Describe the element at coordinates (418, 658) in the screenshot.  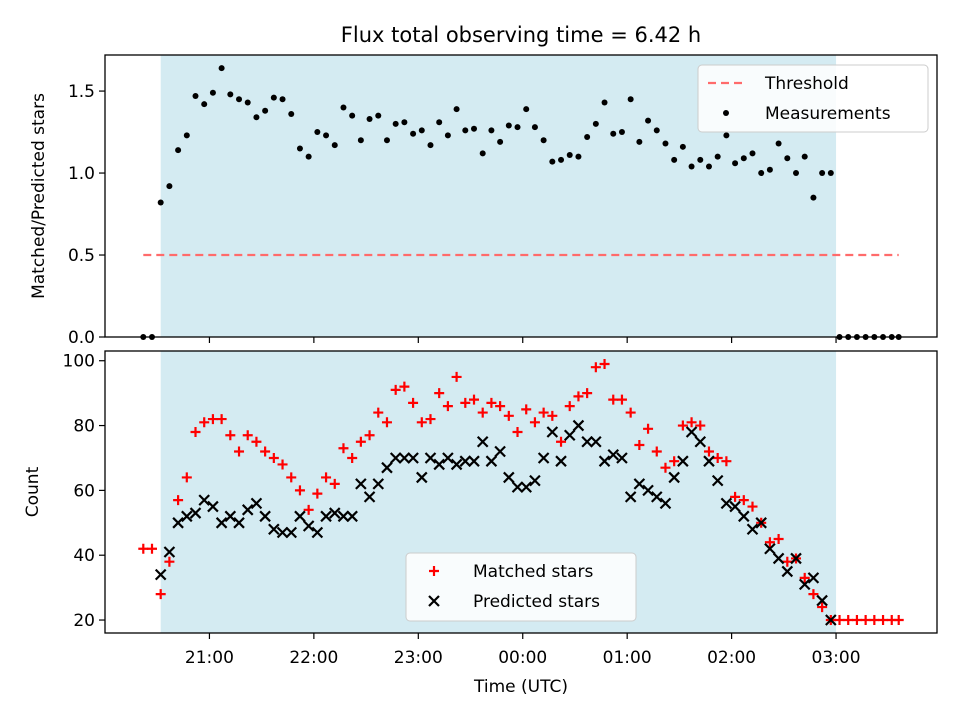
I see `x-tick-label: 23:00` at that location.